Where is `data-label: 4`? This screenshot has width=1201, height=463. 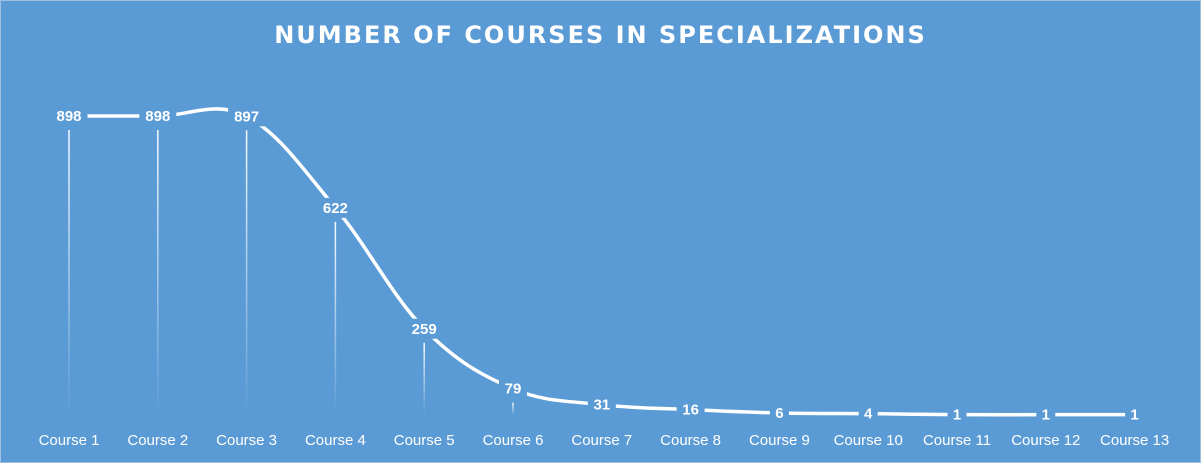
data-label: 4 is located at coordinates (868, 414).